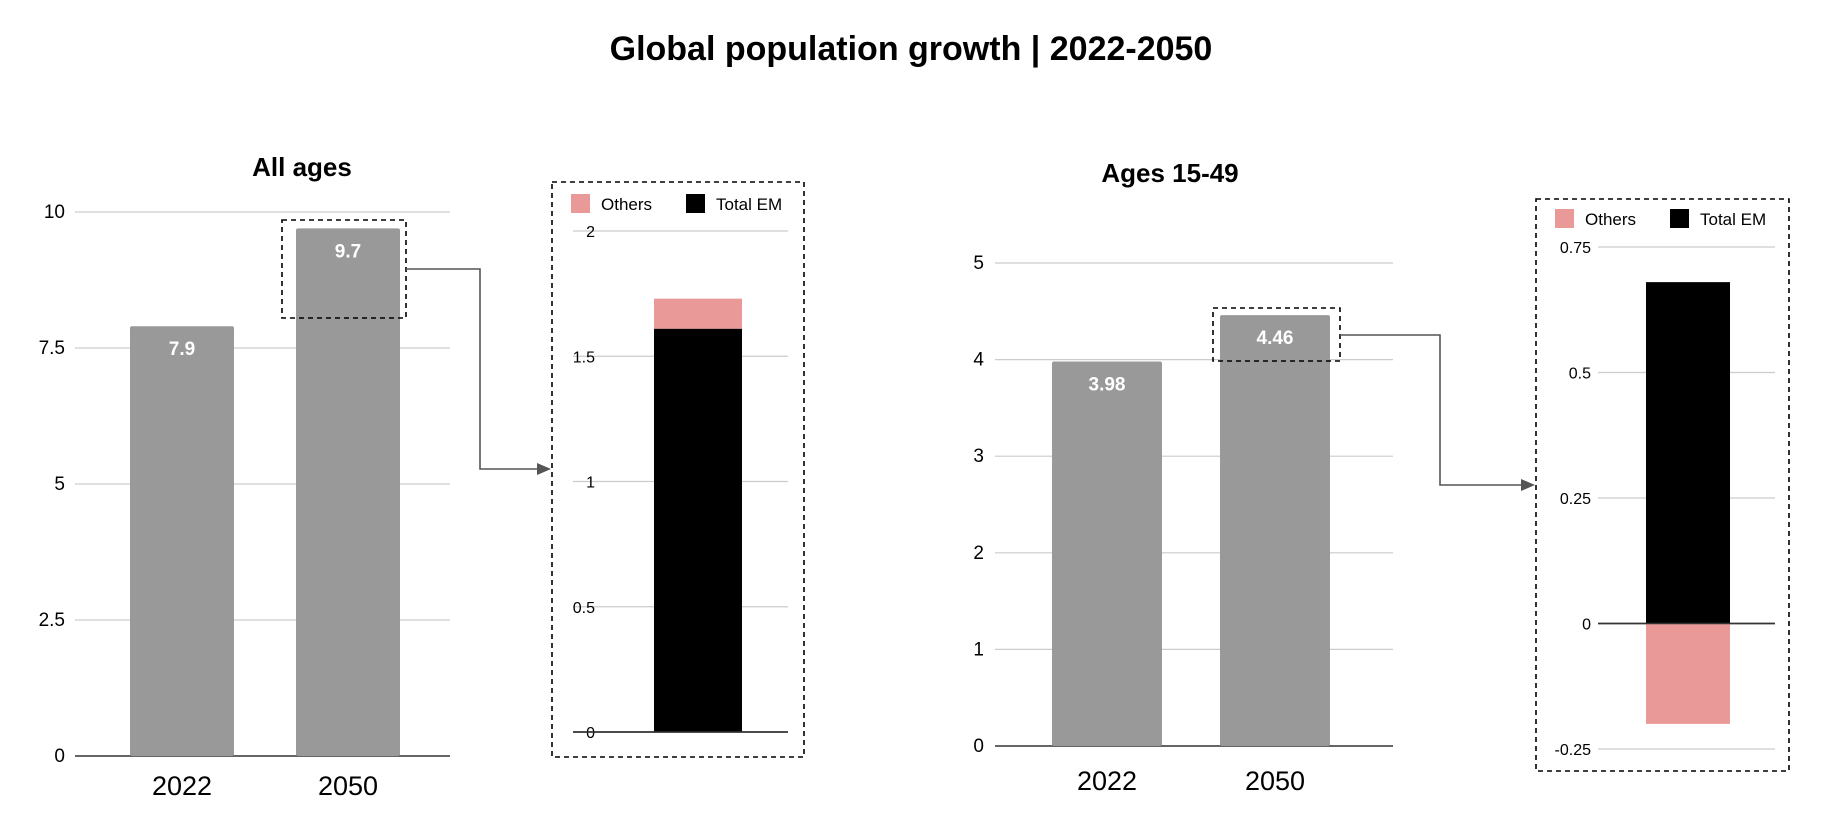 The image size is (1822, 814). What do you see at coordinates (52, 348) in the screenshot?
I see `y-tick-label: 7.5` at bounding box center [52, 348].